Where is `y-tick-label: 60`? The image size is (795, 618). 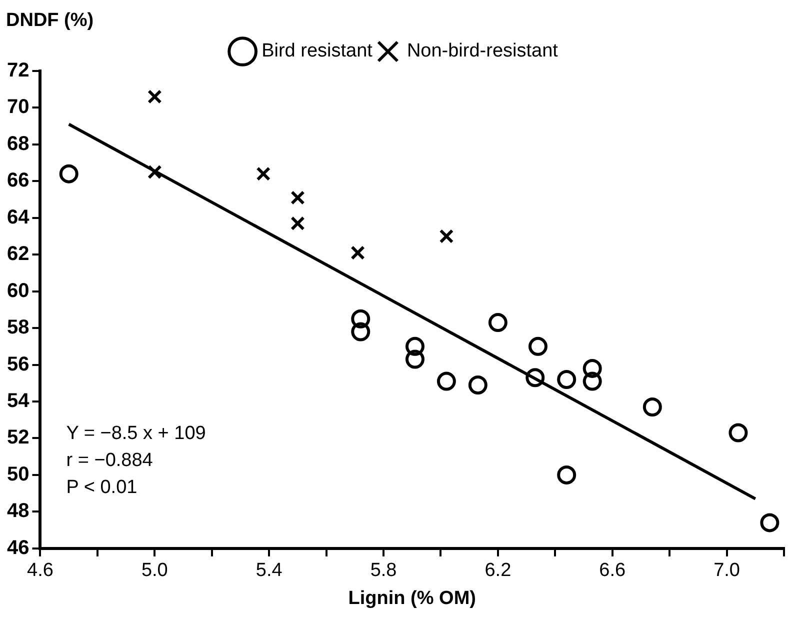 y-tick-label: 60 is located at coordinates (18, 291).